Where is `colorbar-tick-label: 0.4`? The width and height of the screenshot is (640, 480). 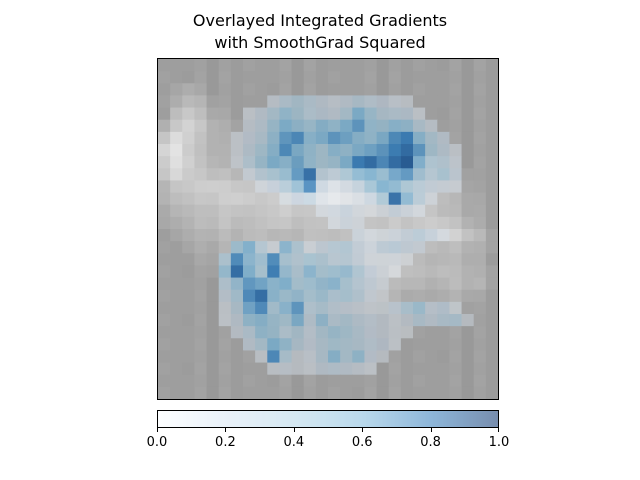
colorbar-tick-label: 0.4 is located at coordinates (294, 442).